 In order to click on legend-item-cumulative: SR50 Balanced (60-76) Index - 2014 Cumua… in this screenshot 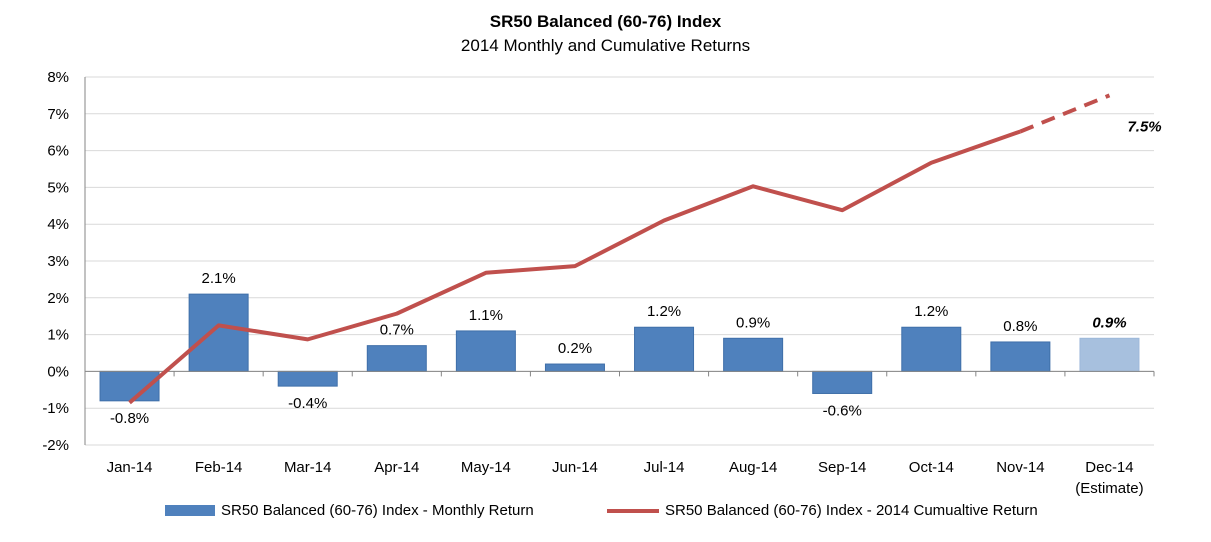, I will do `click(822, 510)`.